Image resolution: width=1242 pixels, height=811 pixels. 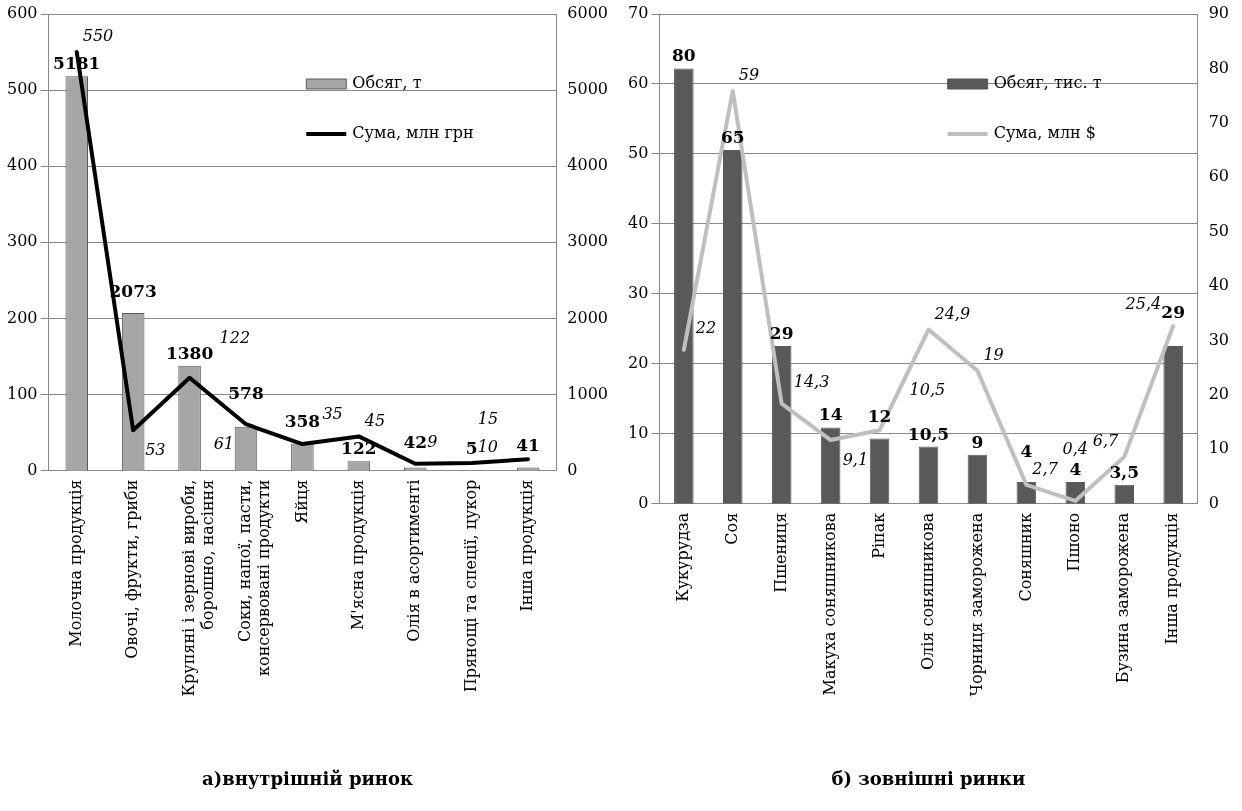 I want to click on x-tick-label: Олія в асортименті, so click(x=414, y=560).